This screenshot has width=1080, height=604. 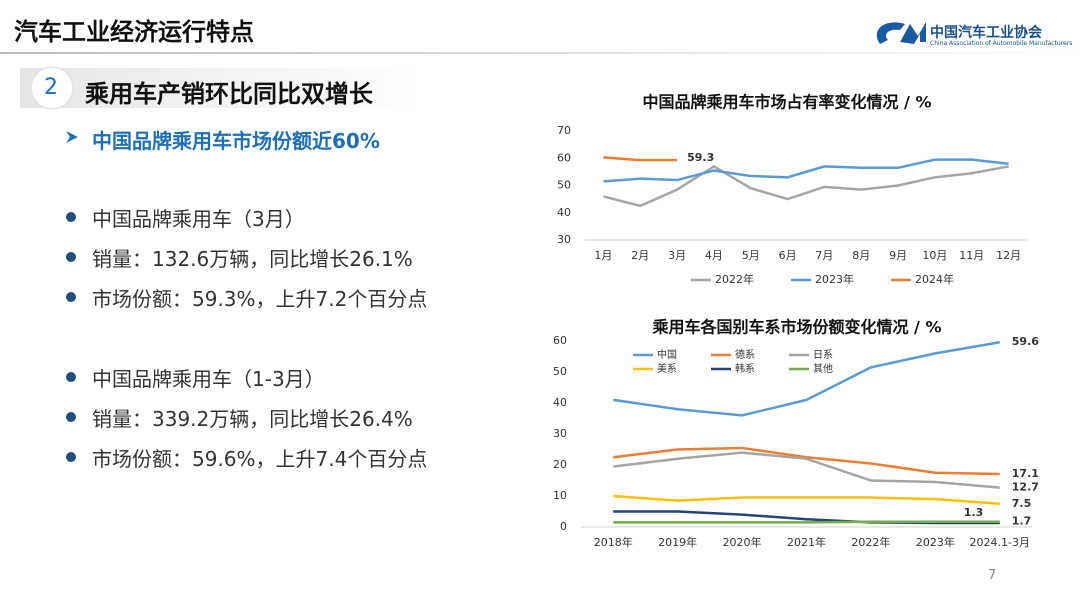 What do you see at coordinates (134, 32) in the screenshot?
I see `header-title: 汽车工业经济运行特点` at bounding box center [134, 32].